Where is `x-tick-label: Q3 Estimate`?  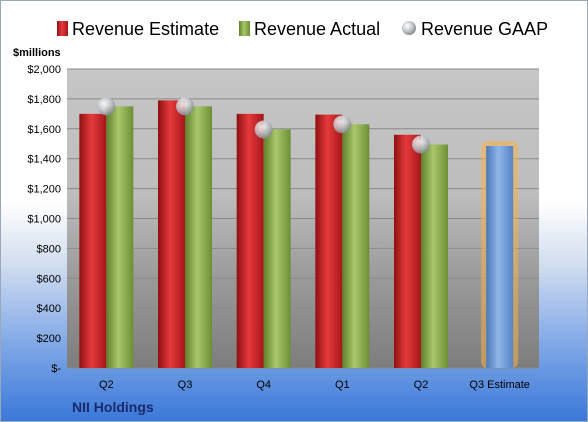
x-tick-label: Q3 Estimate is located at coordinates (499, 385).